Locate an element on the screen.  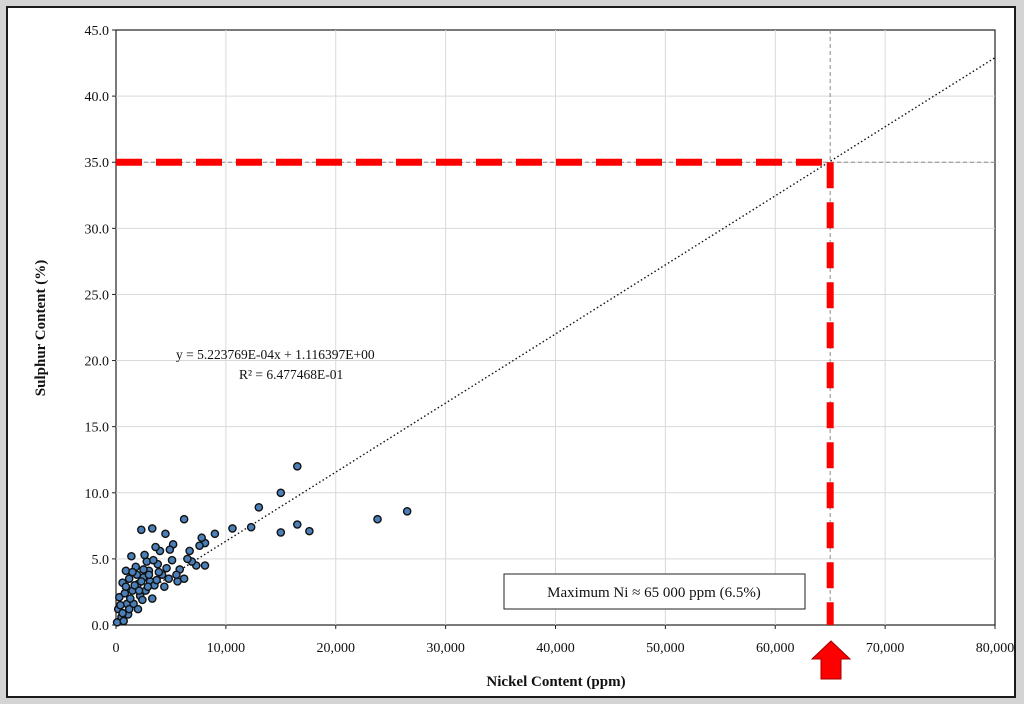
y-tick-label: 40.0 is located at coordinates (97, 97).